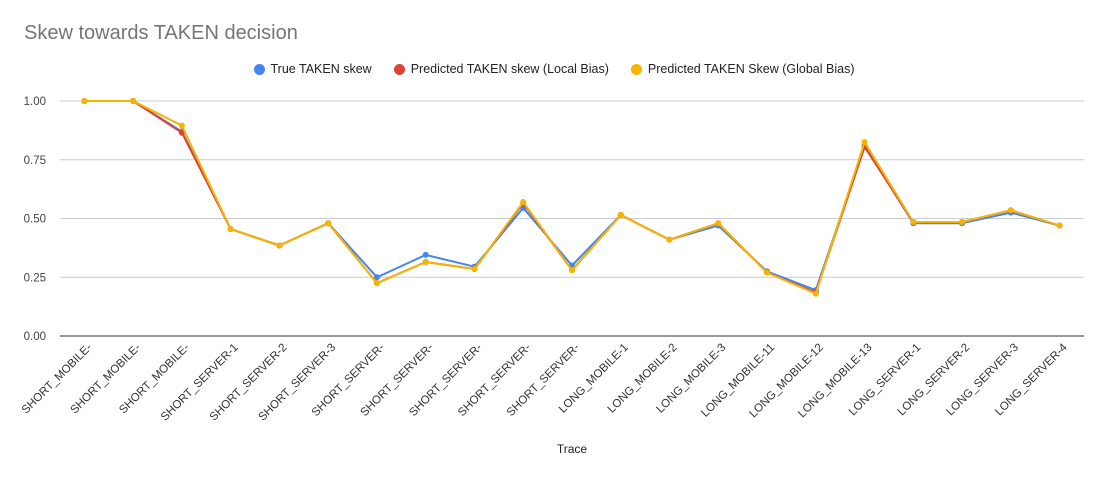 This screenshot has height=481, width=1108. I want to click on chart-title: Skew towards TAKEN decision, so click(161, 33).